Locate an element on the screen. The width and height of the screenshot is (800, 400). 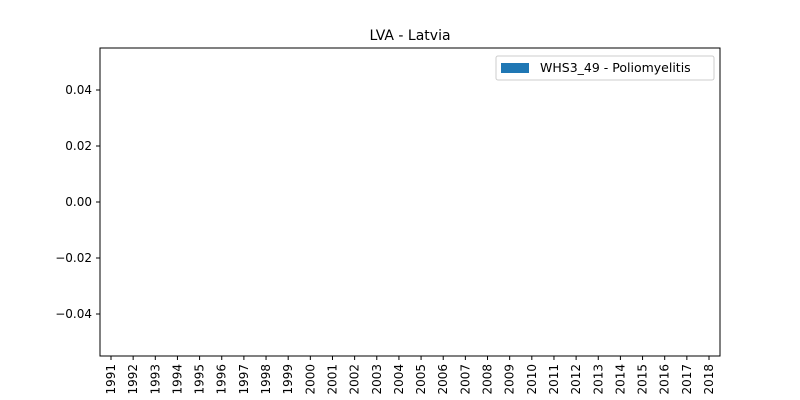
x-tick-label: 1995 is located at coordinates (200, 379).